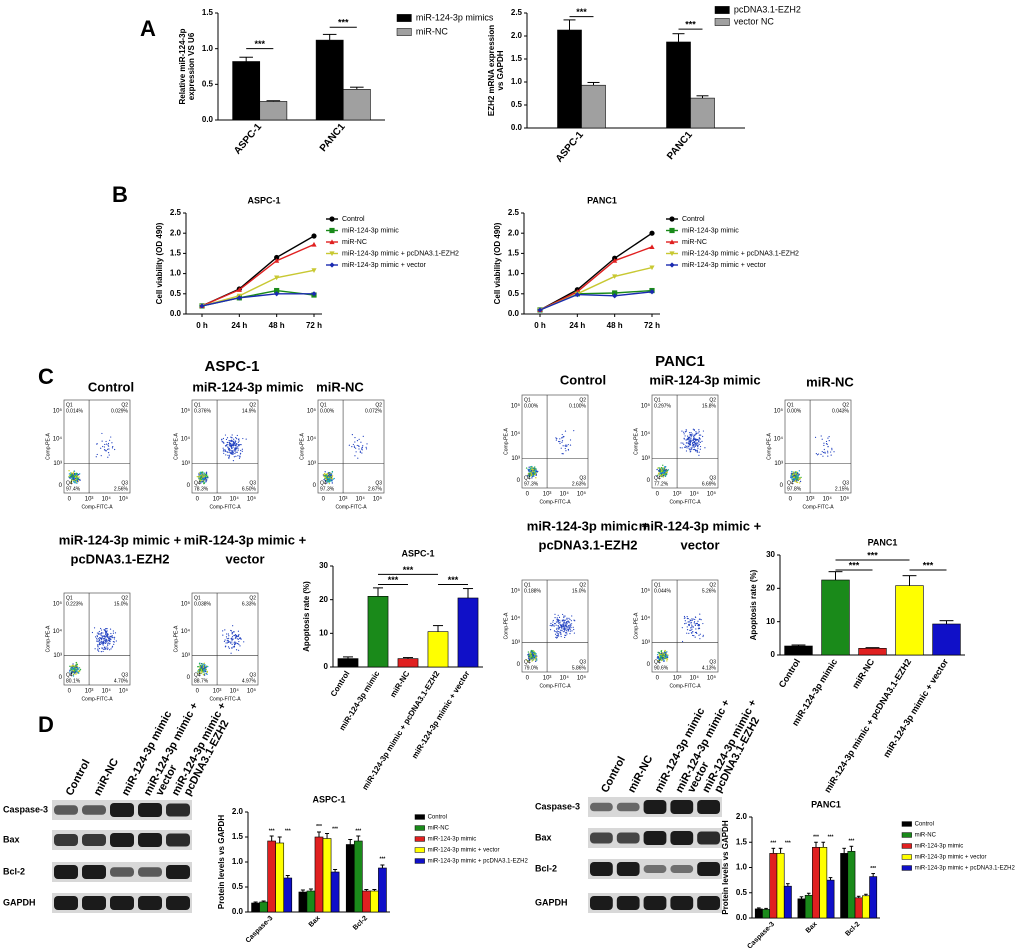 The height and width of the screenshot is (949, 1020). What do you see at coordinates (69, 405) in the screenshot?
I see `quadrant-name: Q1` at bounding box center [69, 405].